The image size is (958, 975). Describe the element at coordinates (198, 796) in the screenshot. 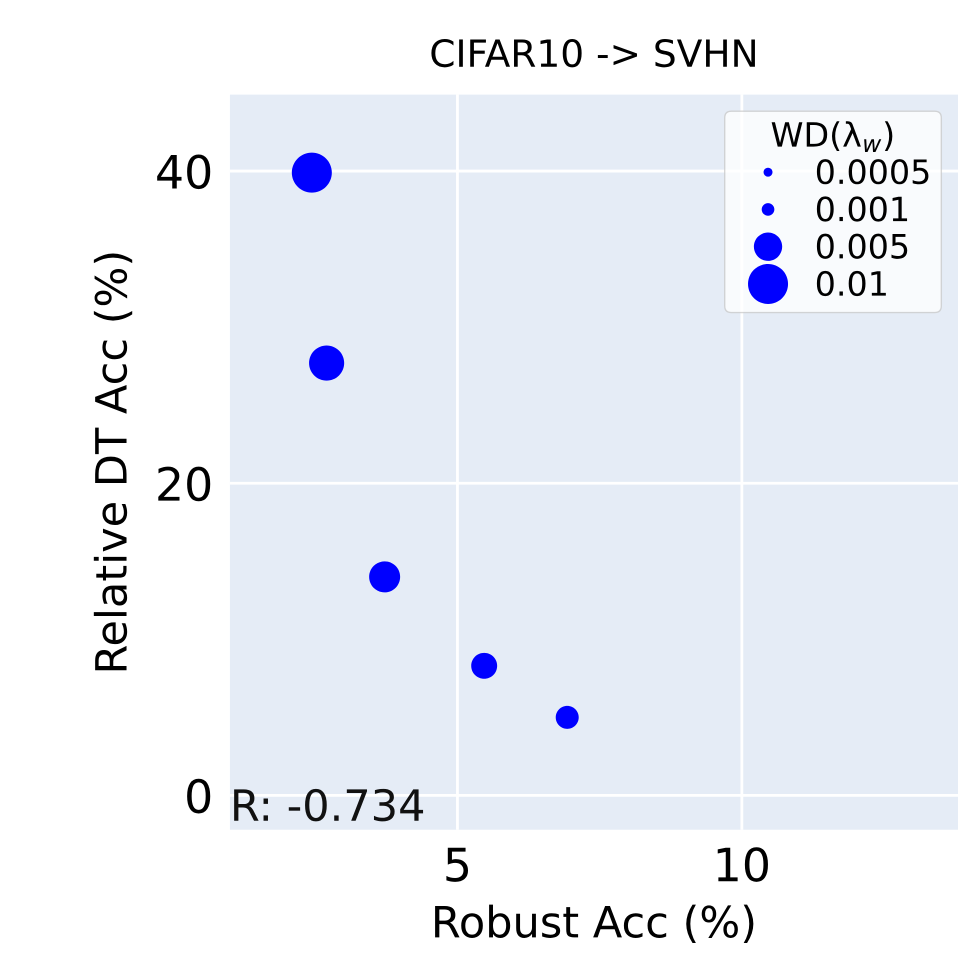

I see `y-tick-label: 0` at that location.